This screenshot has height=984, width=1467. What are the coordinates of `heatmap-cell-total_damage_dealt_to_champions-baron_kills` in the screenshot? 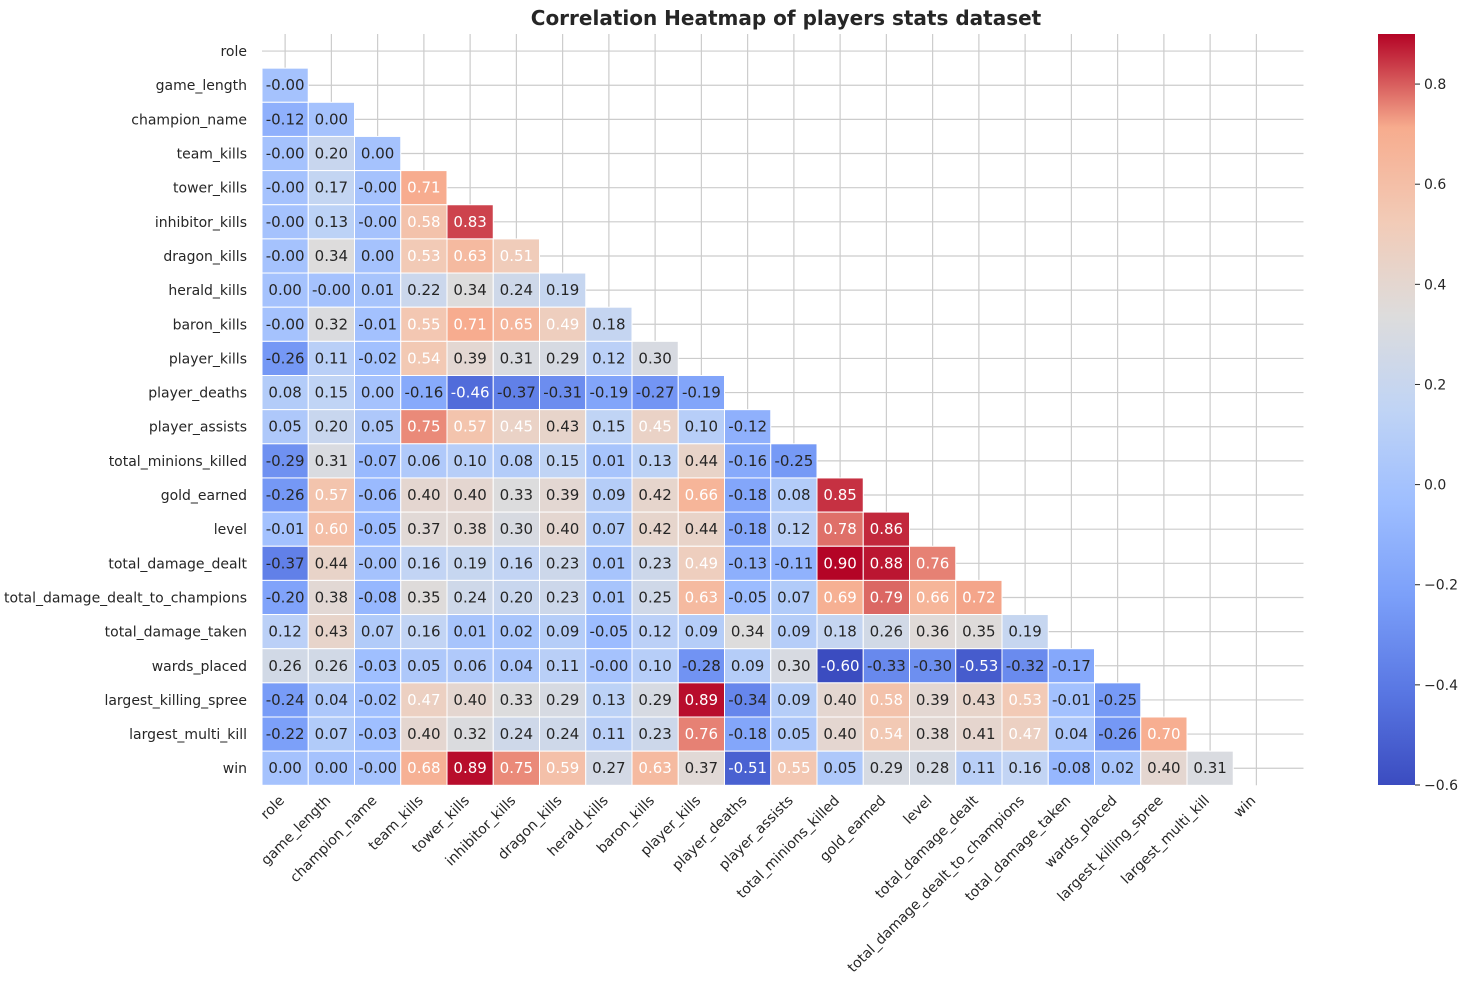 It's located at (655, 597).